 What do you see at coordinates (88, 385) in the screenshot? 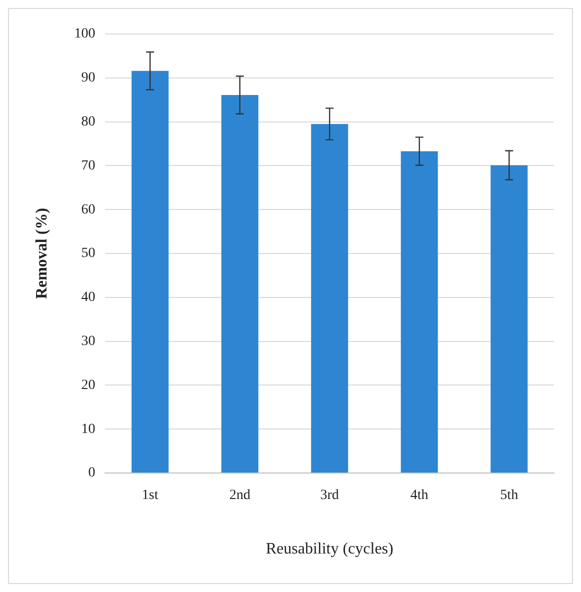
I see `y-tick-label: 20` at bounding box center [88, 385].